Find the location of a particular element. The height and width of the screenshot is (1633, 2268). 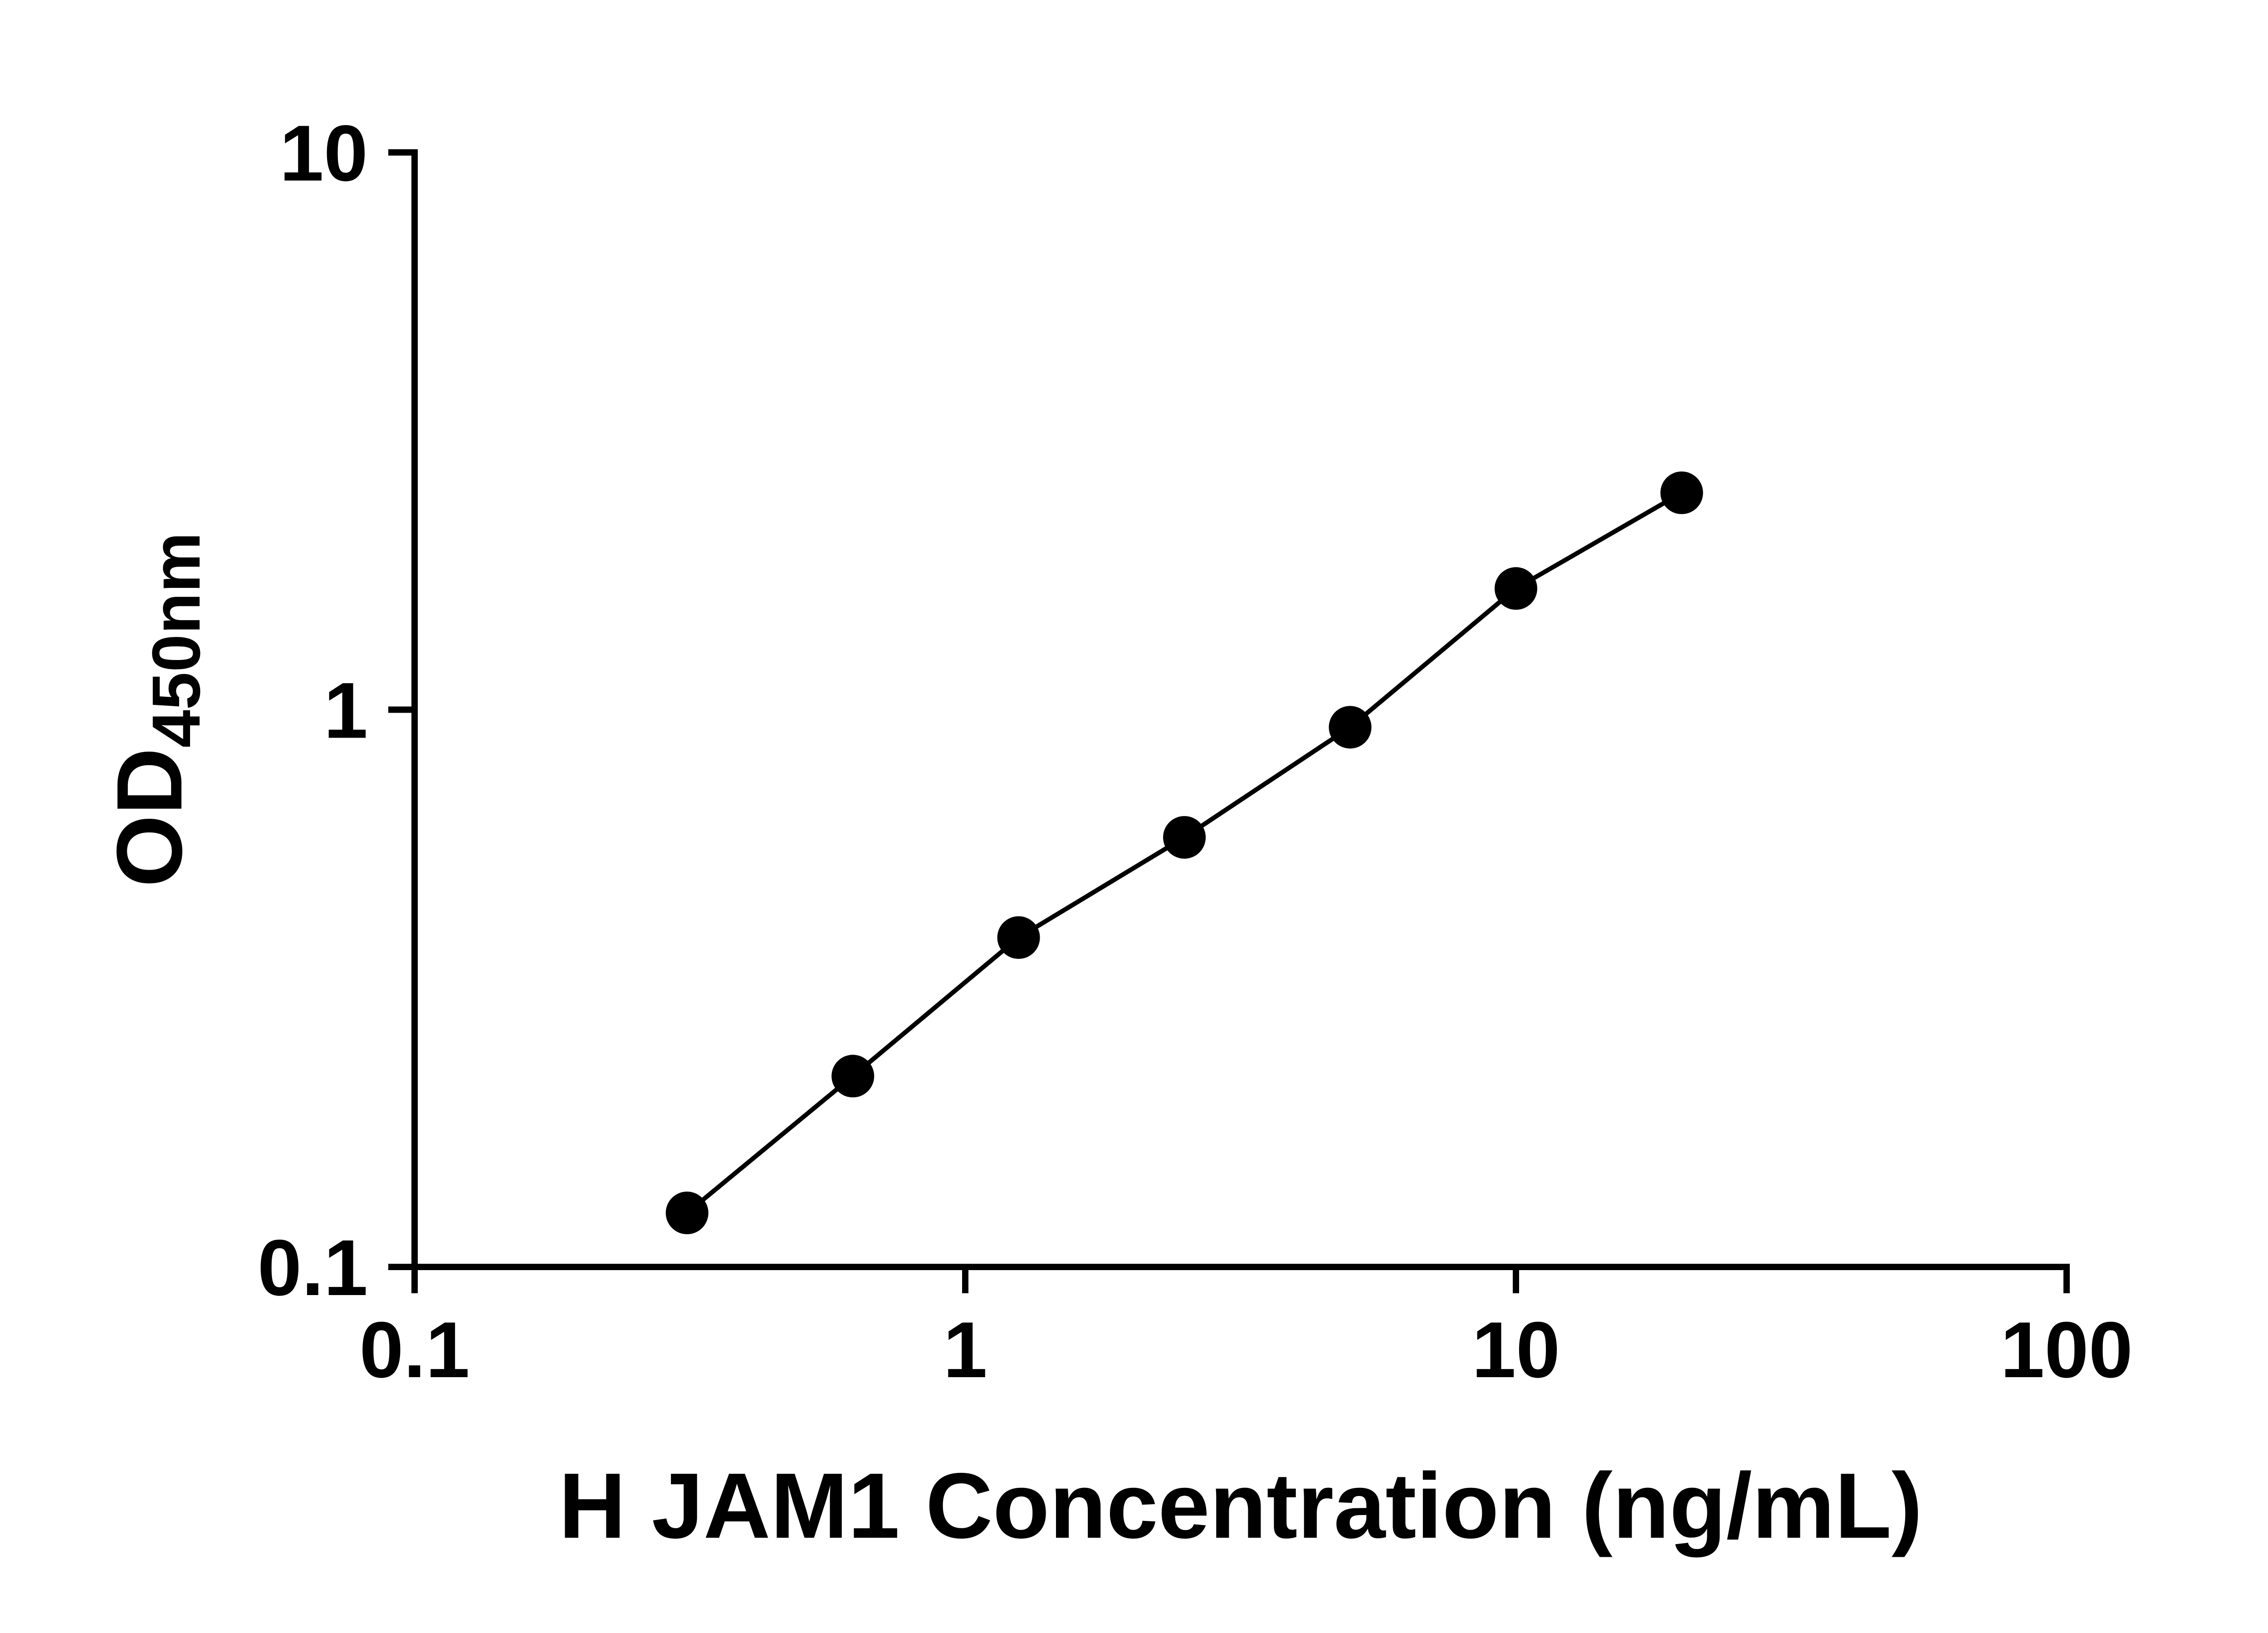

x-tick-label: 1 is located at coordinates (965, 1350).